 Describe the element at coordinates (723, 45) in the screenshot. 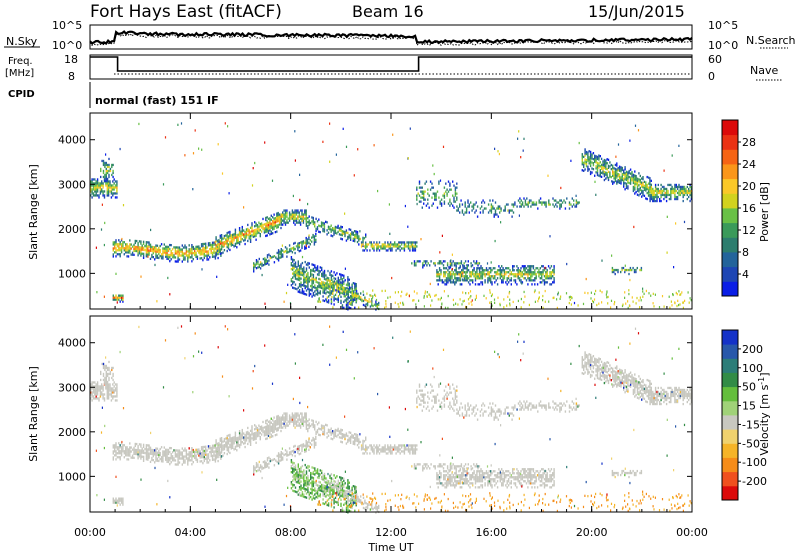

I see `noise-right-tick-bottom: 10^0` at that location.